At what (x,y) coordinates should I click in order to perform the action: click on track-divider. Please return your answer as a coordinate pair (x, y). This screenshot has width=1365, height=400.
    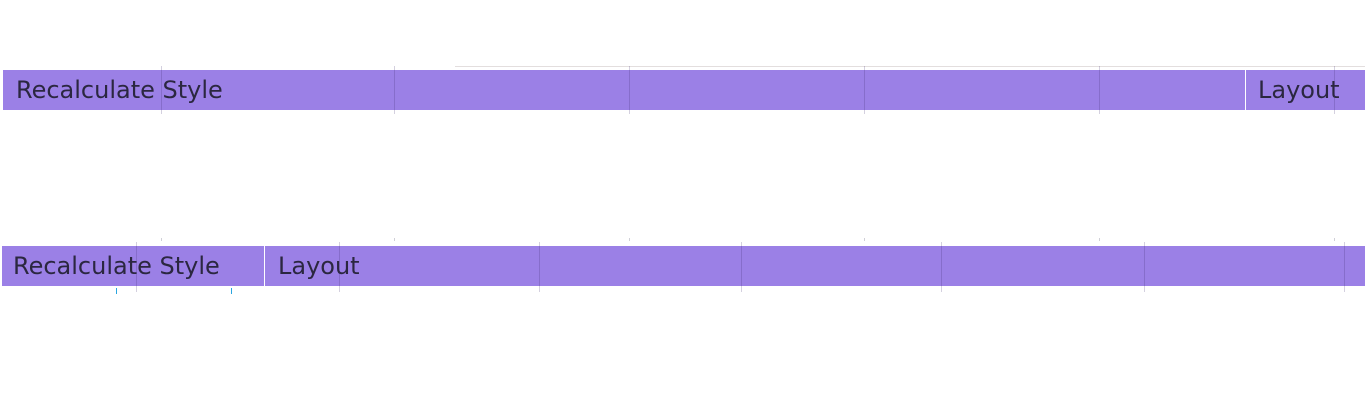
    Looking at the image, I should click on (910, 66).